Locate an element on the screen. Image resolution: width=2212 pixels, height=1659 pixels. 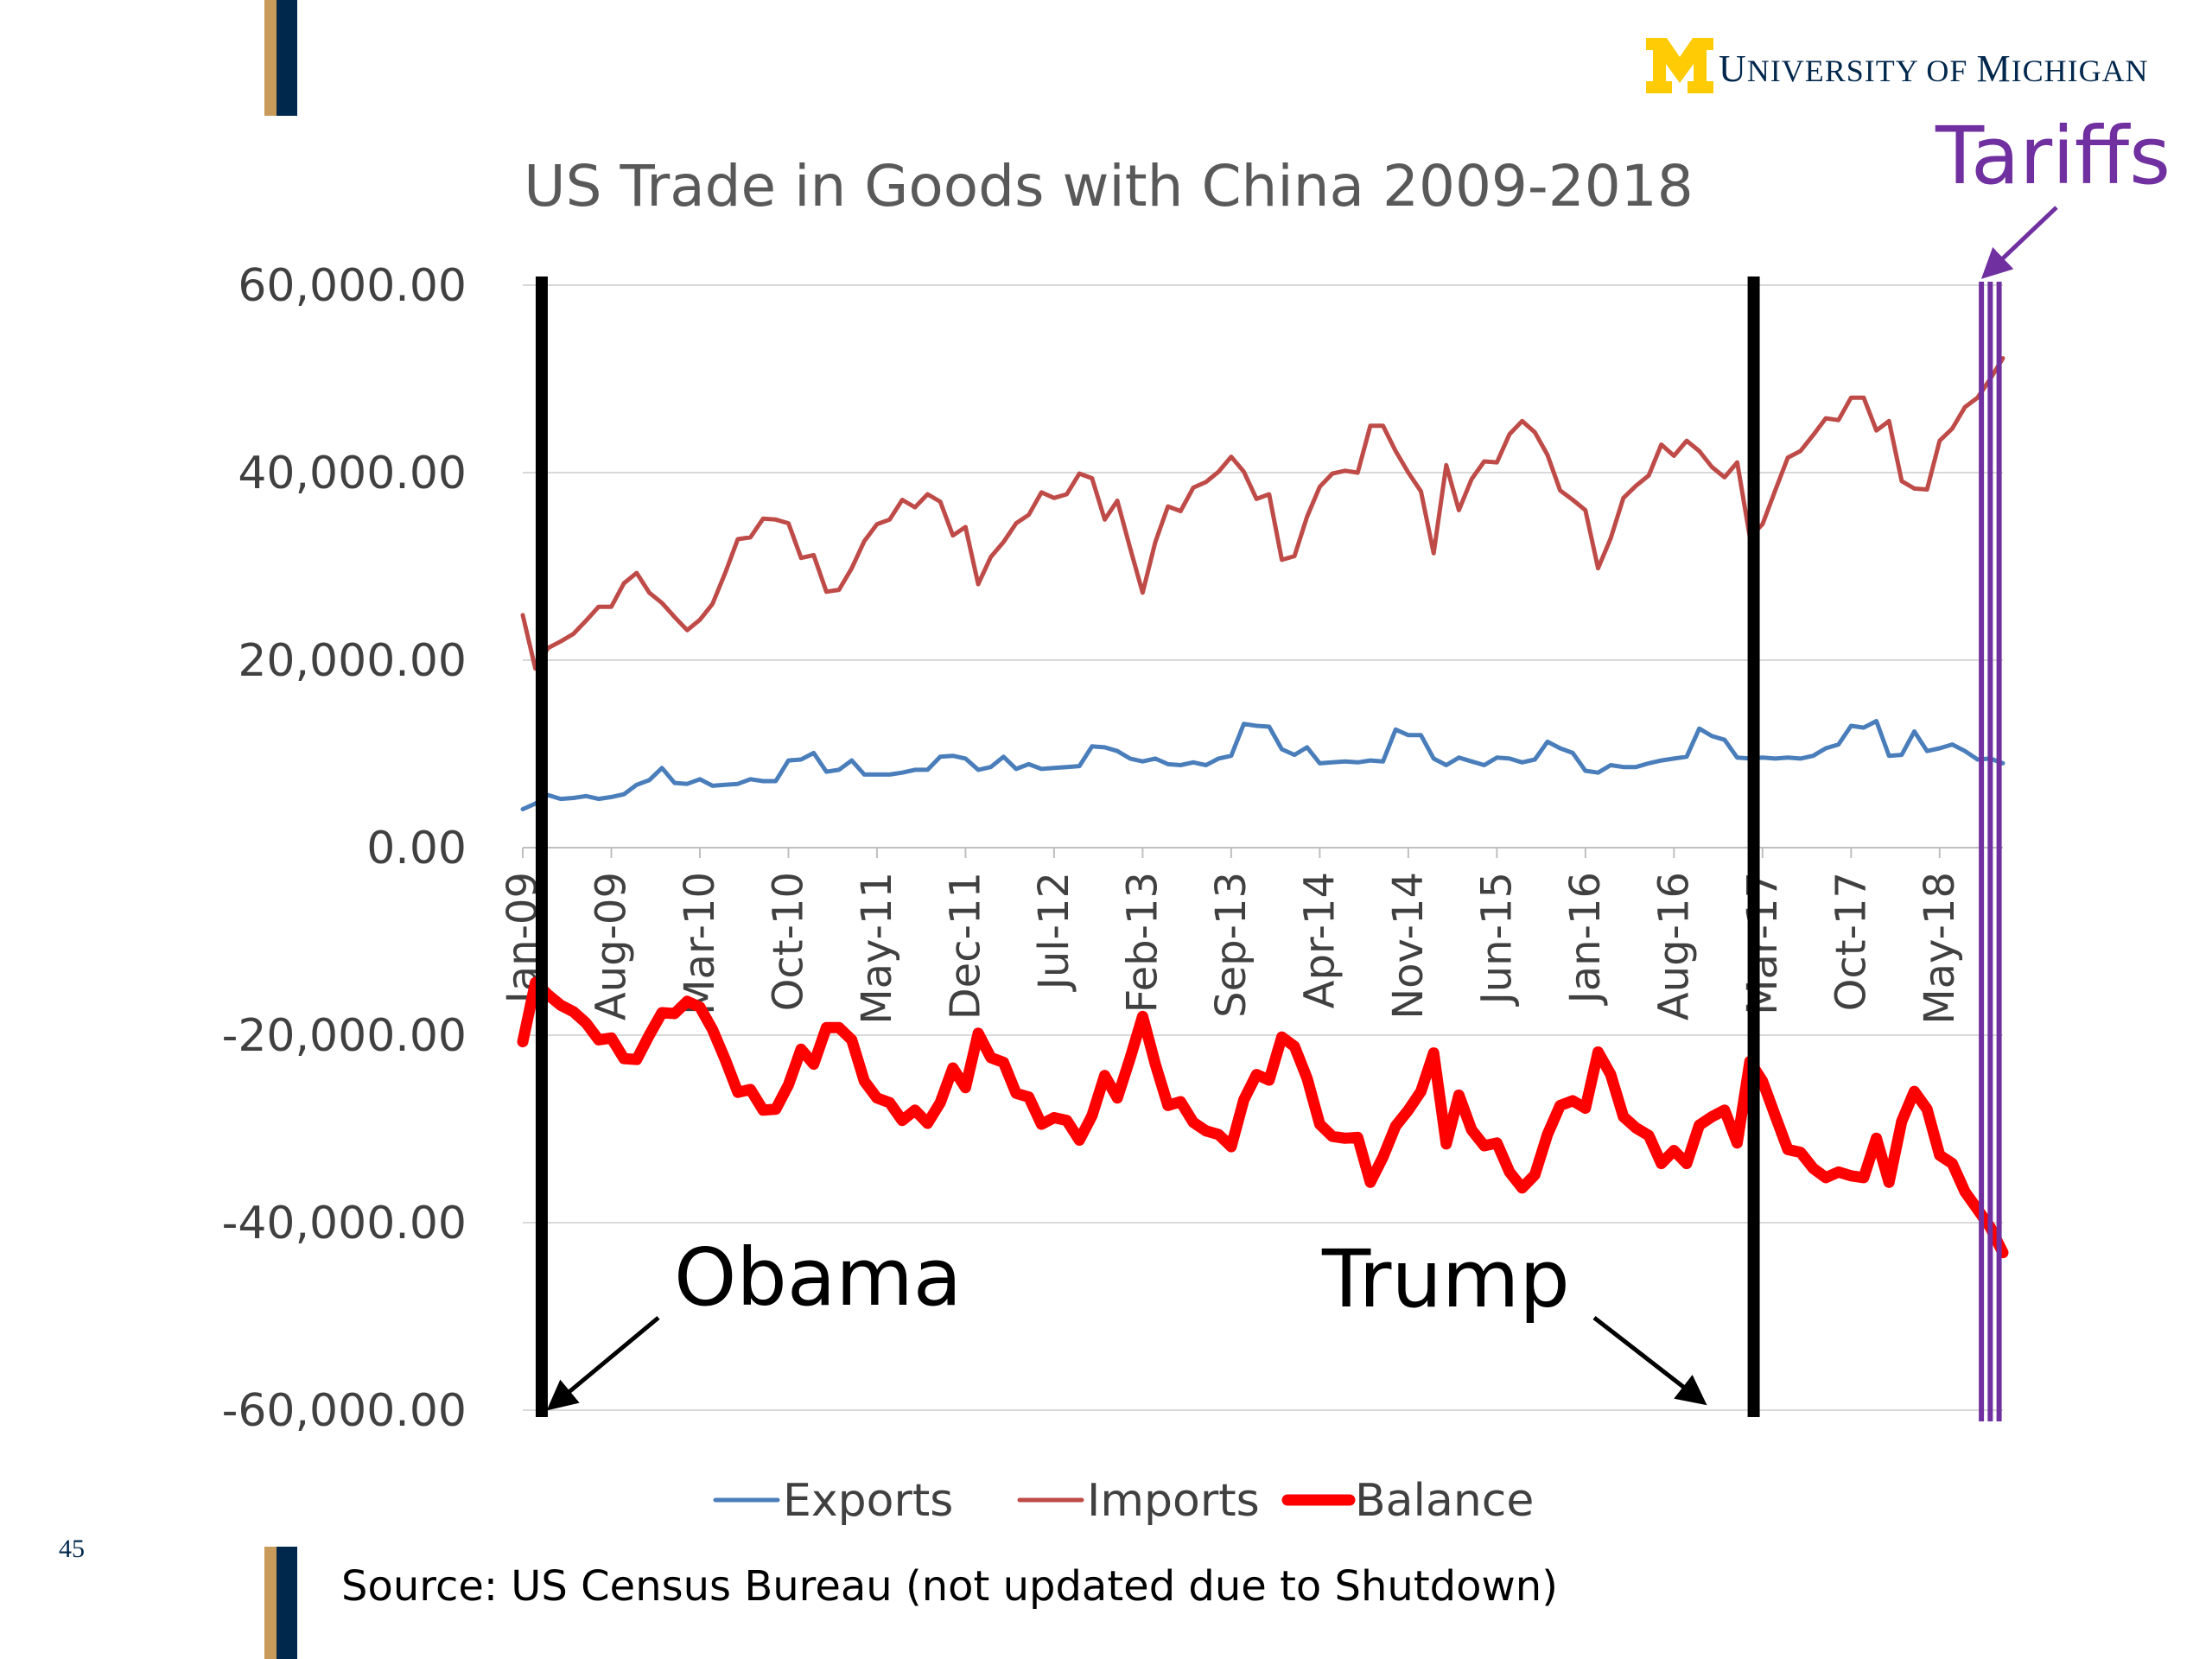
bottom-left-accent-bar-blue is located at coordinates (286, 1603).